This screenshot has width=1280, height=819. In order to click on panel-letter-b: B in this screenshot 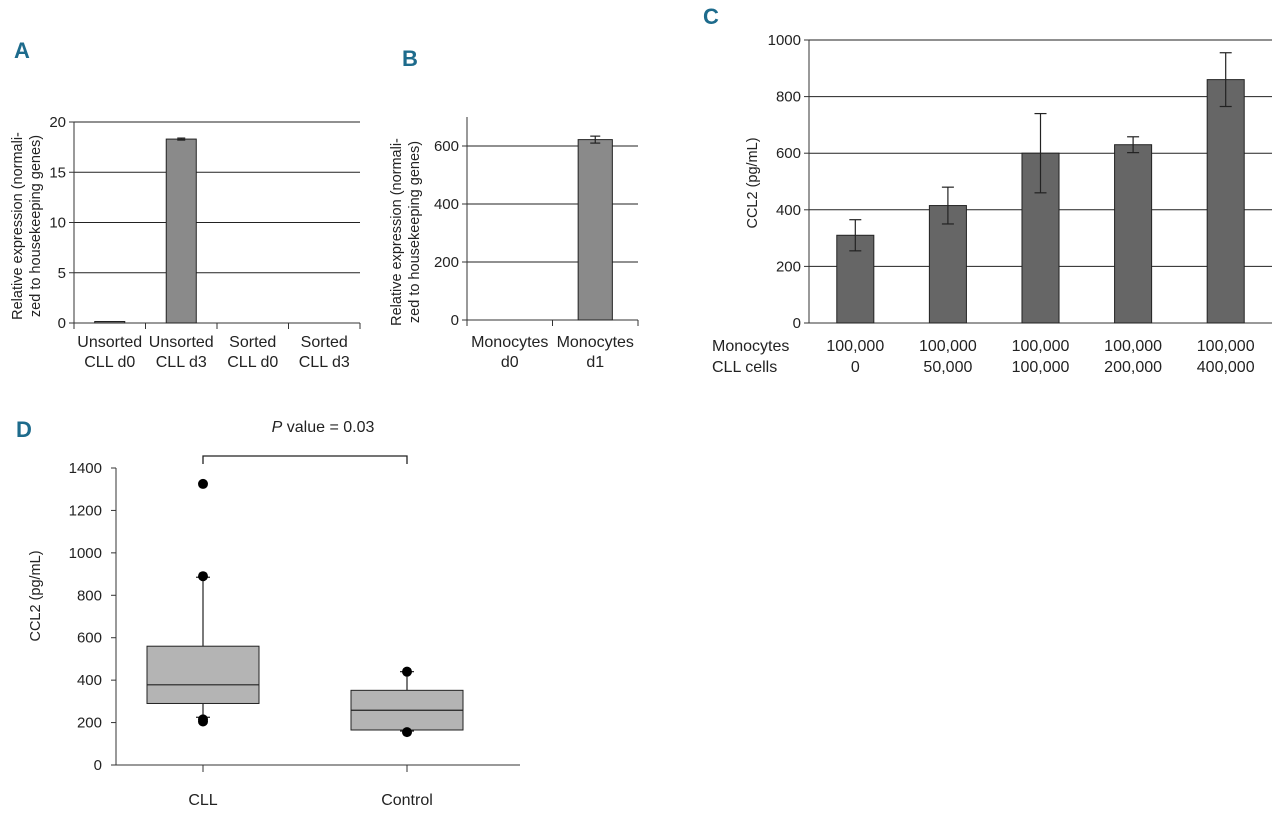, I will do `click(410, 58)`.